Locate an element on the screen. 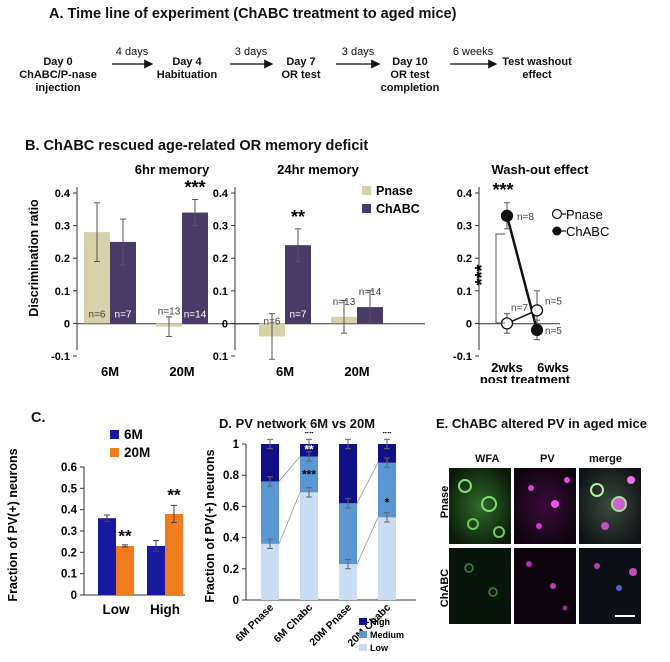  micrograph-chabc-pv is located at coordinates (545, 586).